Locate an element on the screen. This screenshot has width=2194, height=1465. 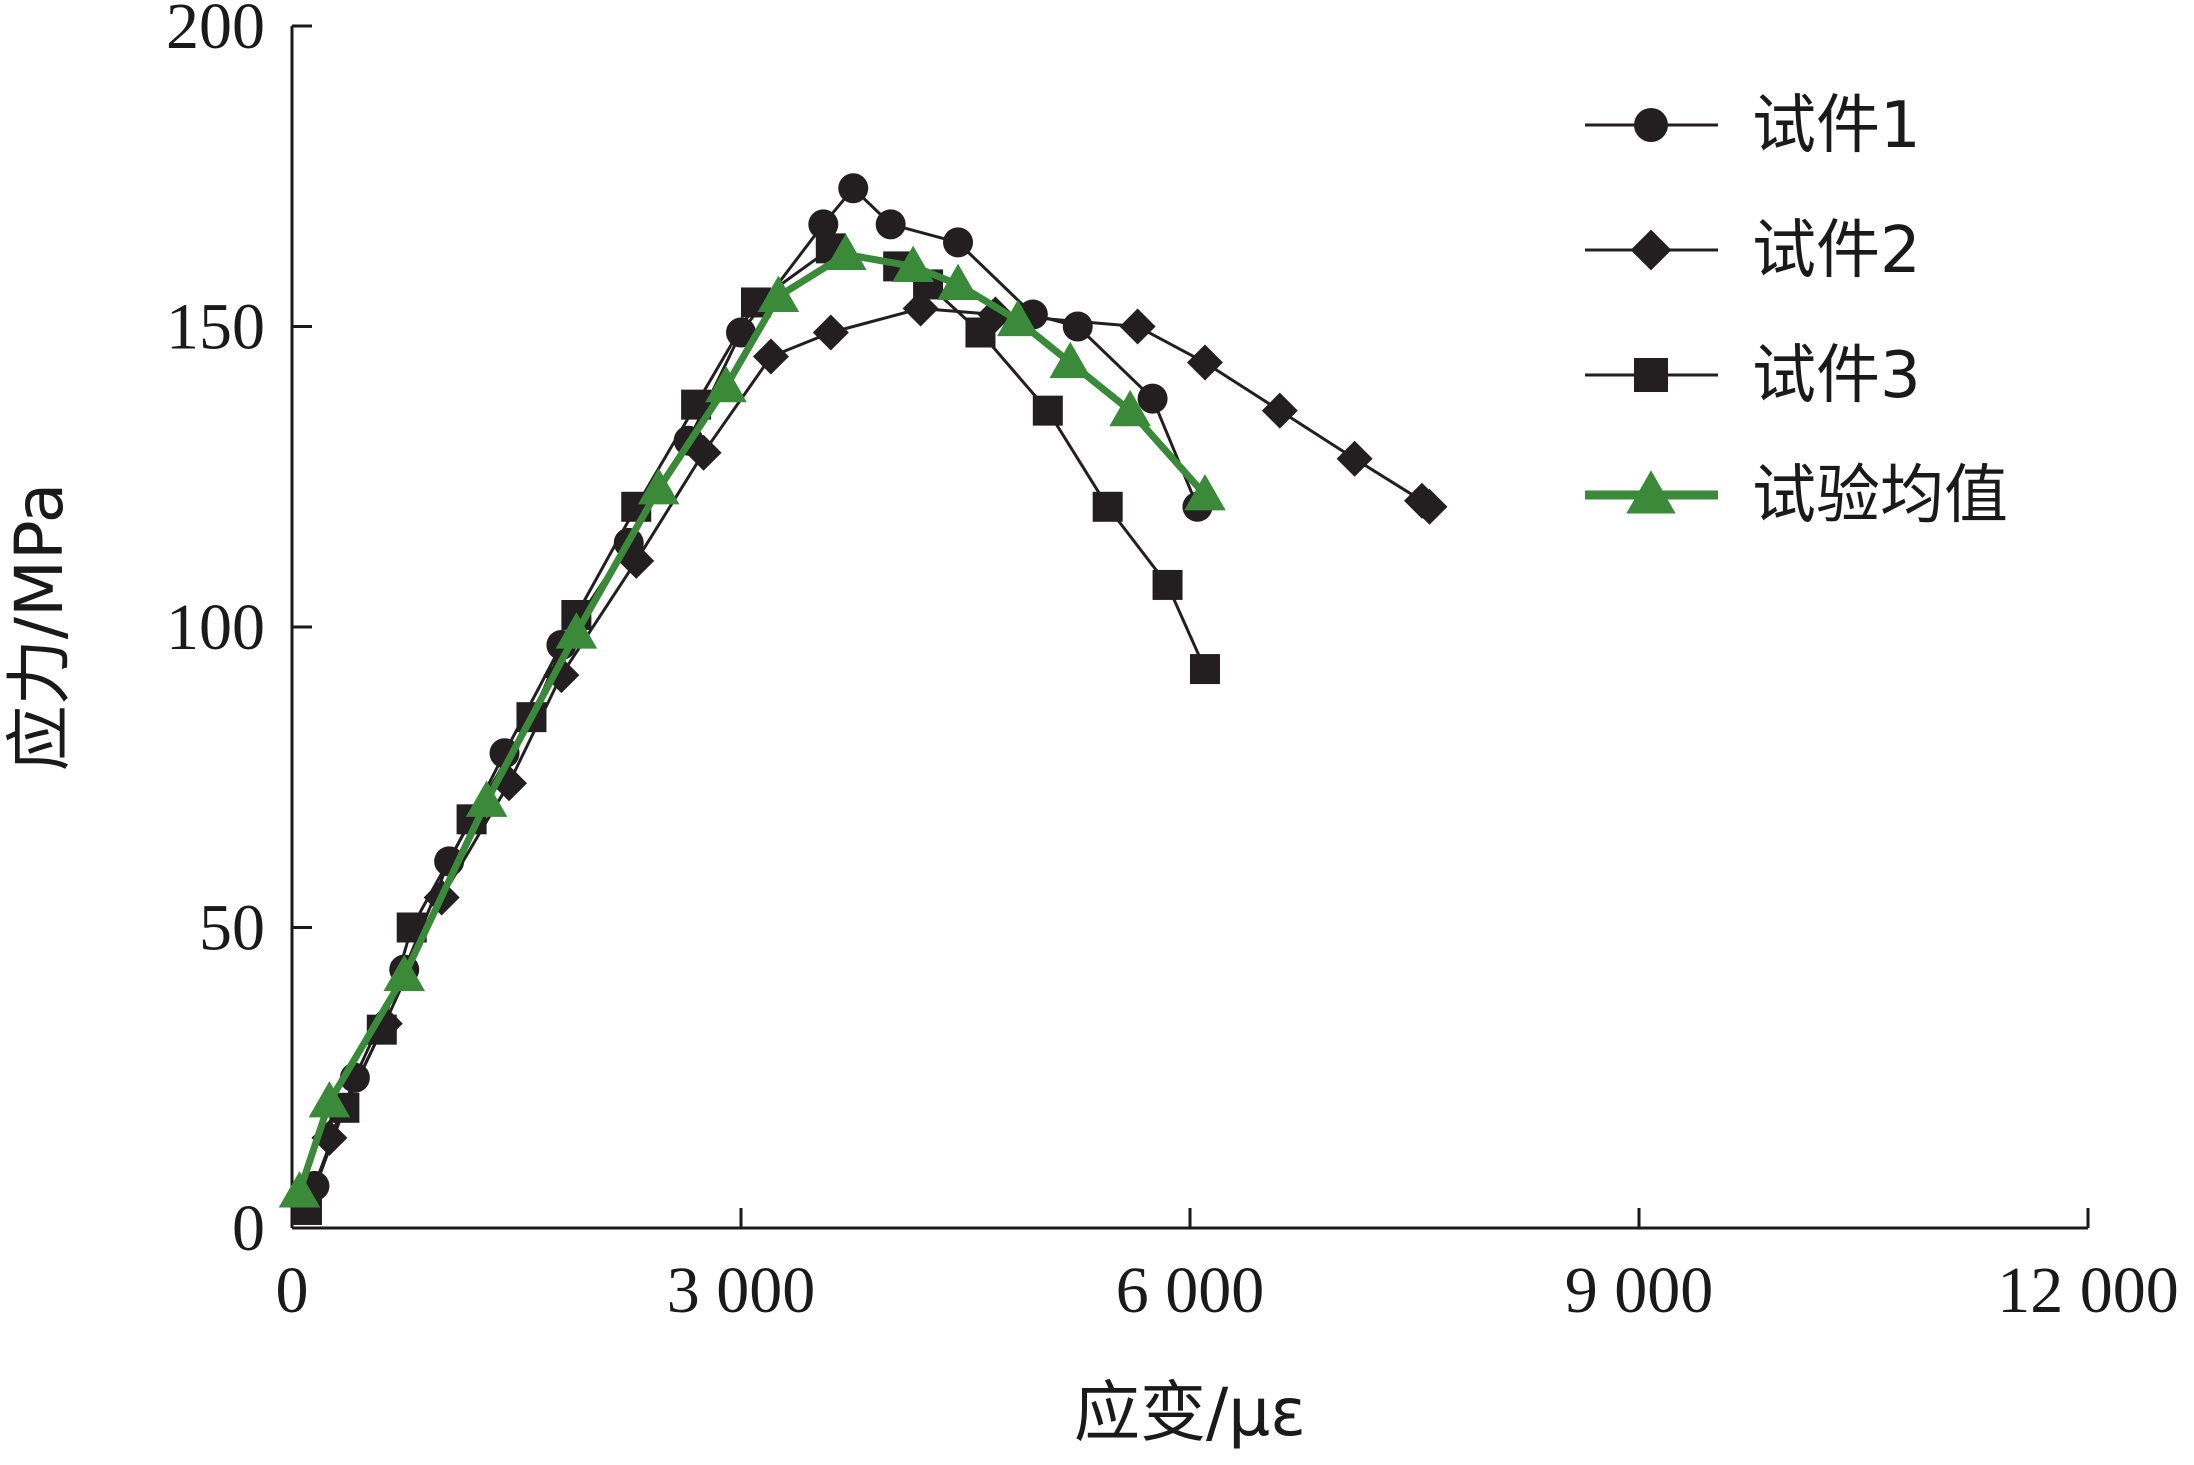
x-ticks: 0 3 000 6 000 9 000 12 000 is located at coordinates (1227, 1267).